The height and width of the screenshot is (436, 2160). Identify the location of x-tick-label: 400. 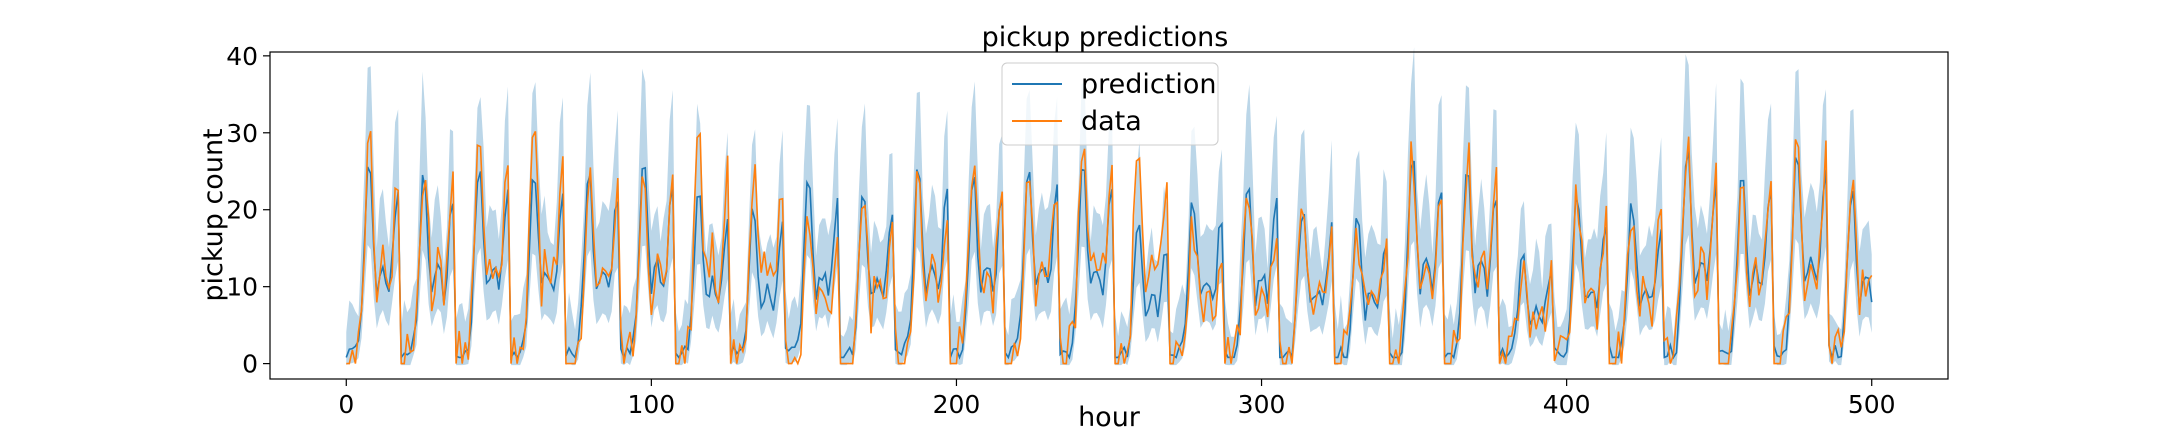
(1567, 404).